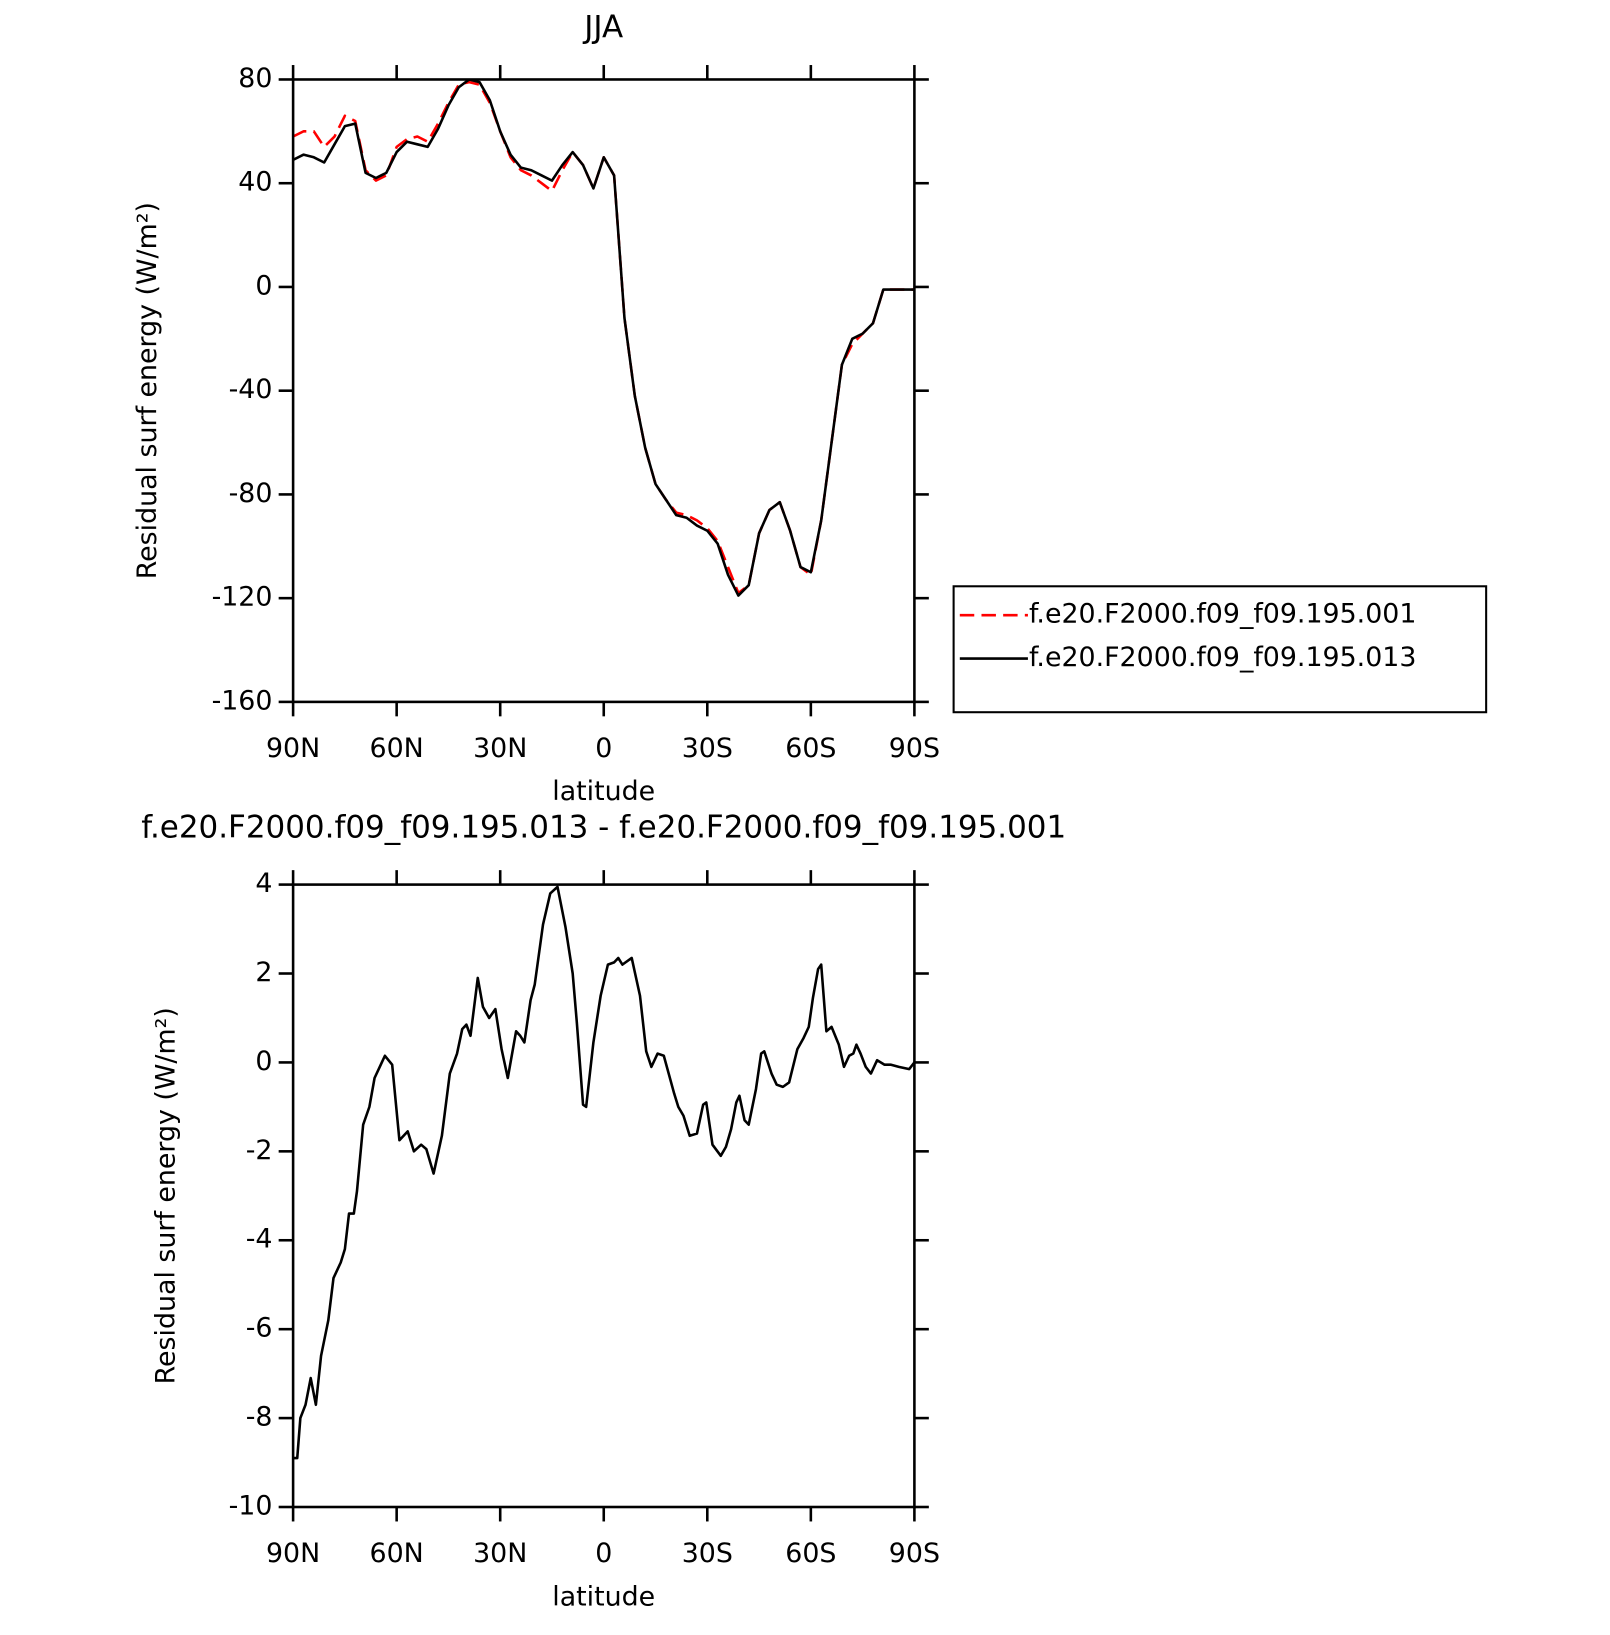  Describe the element at coordinates (259, 1239) in the screenshot. I see `y-tick-label: -4` at that location.